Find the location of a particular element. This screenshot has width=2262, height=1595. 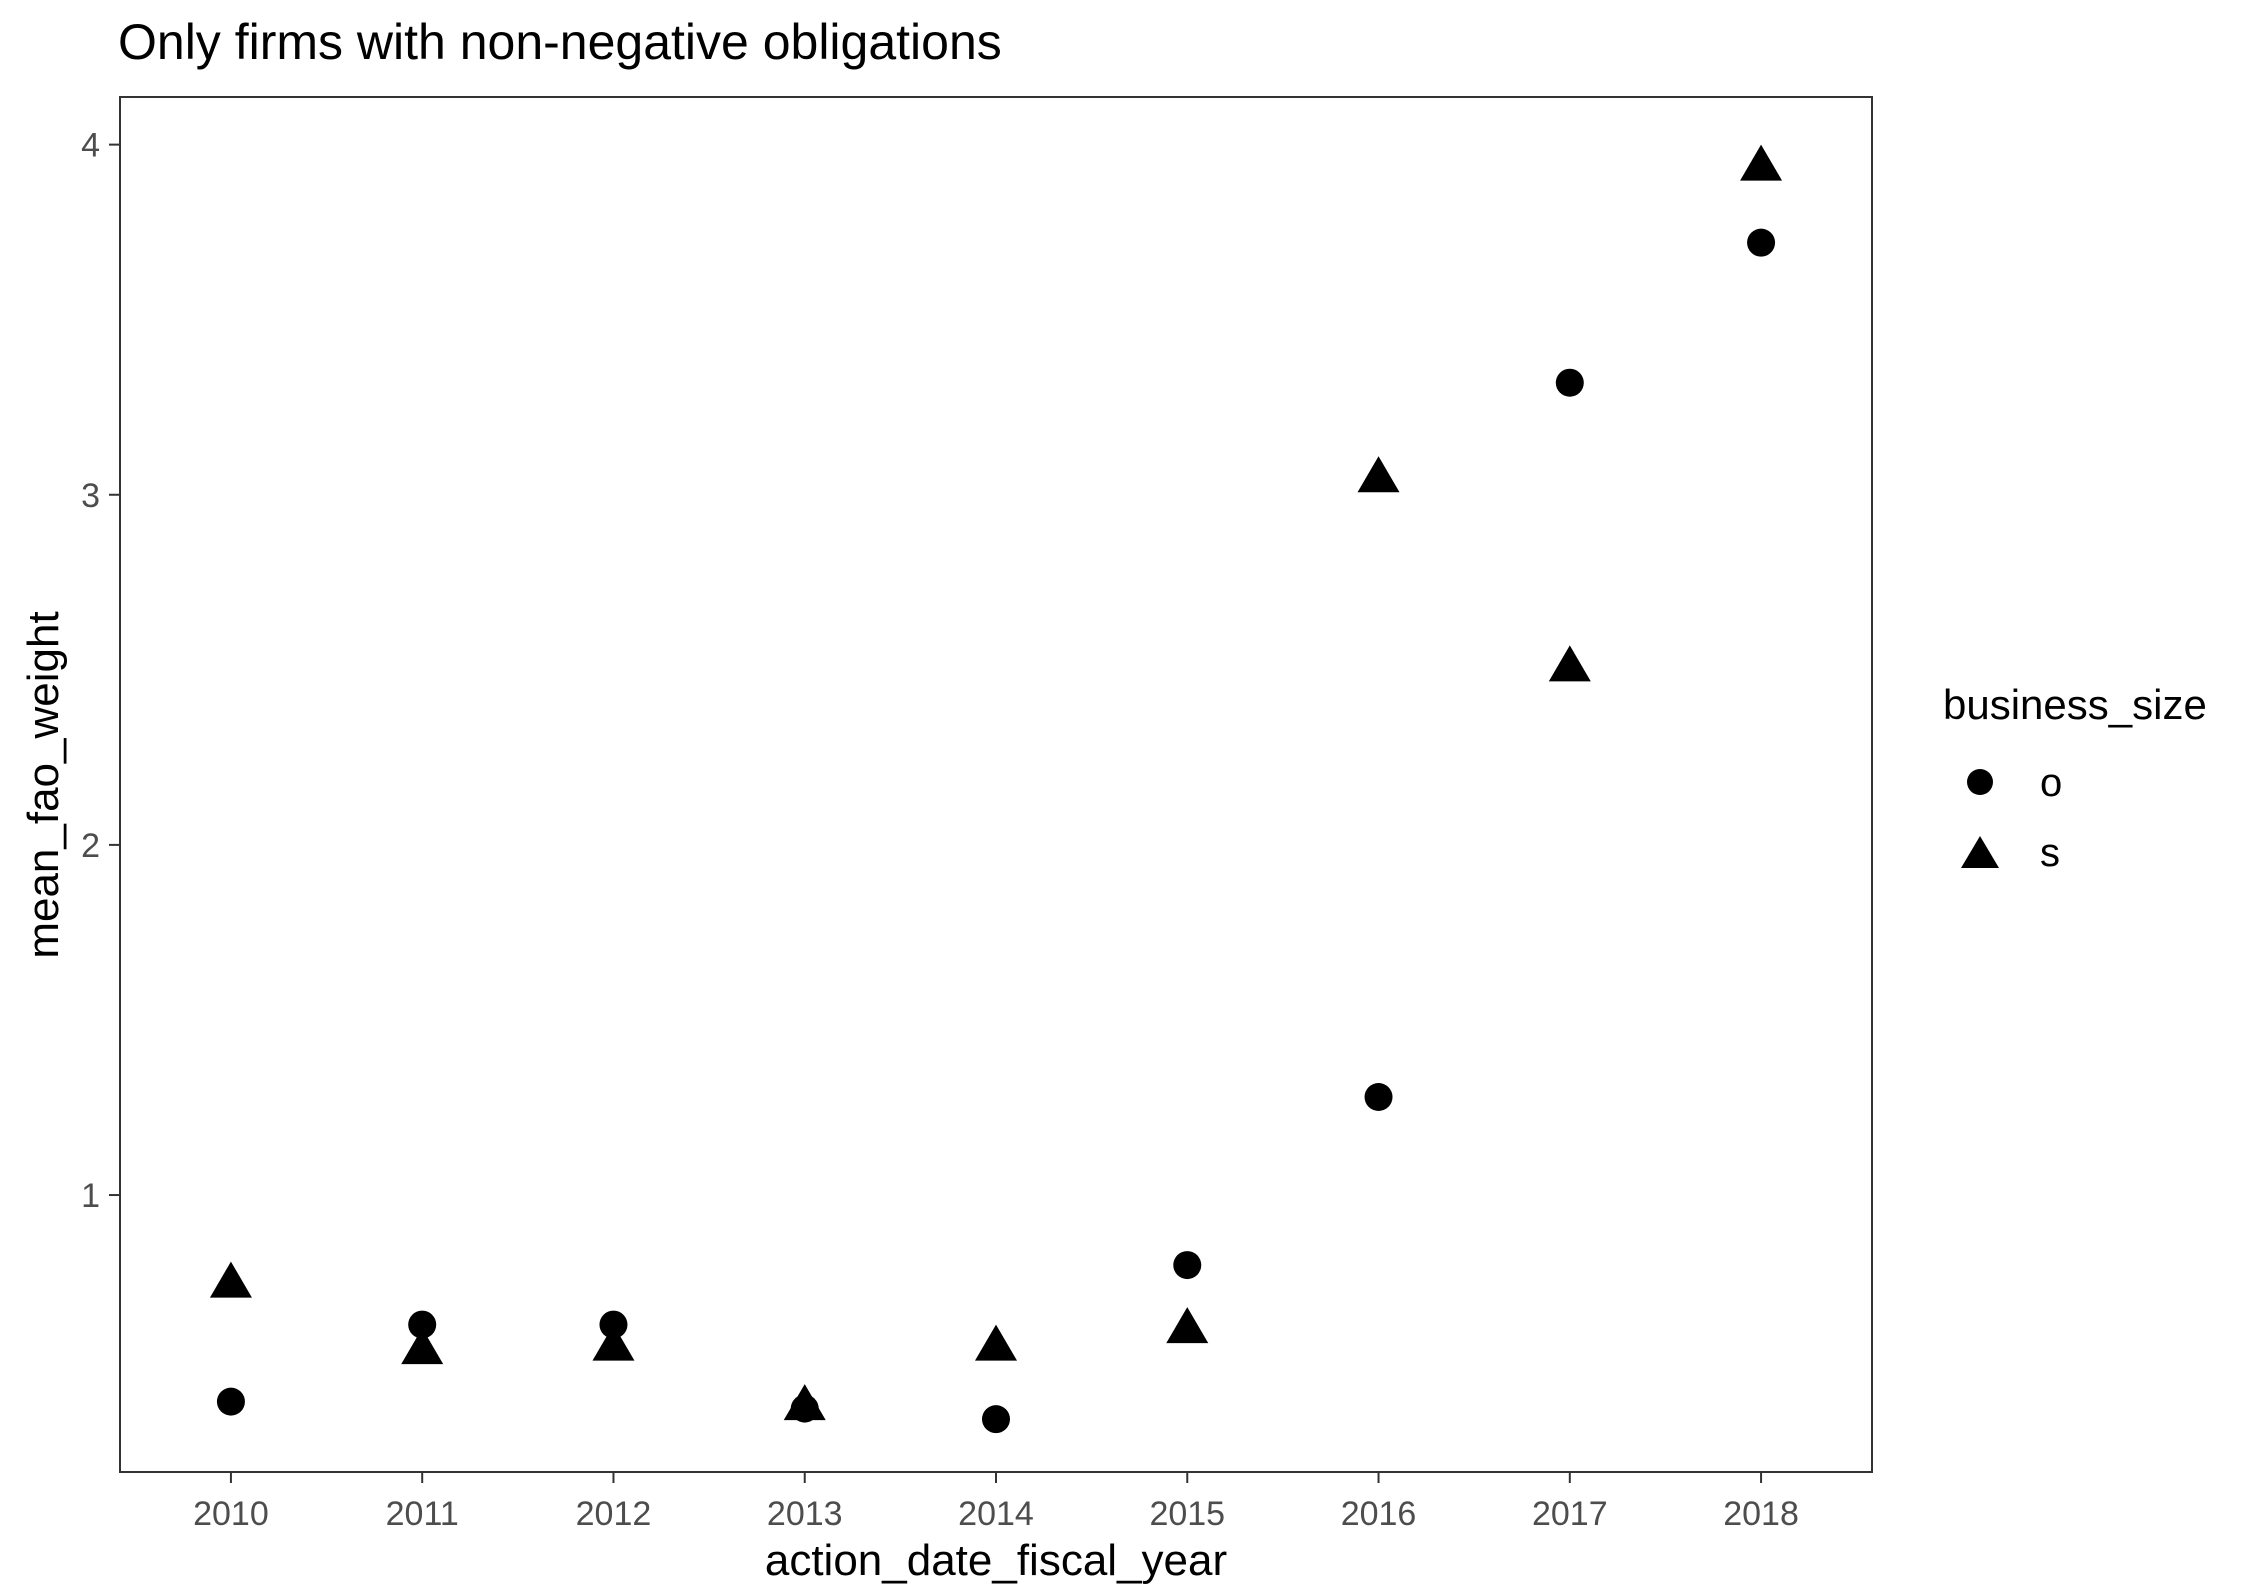

chart-title: Only firms with non-negative obligations is located at coordinates (560, 42).